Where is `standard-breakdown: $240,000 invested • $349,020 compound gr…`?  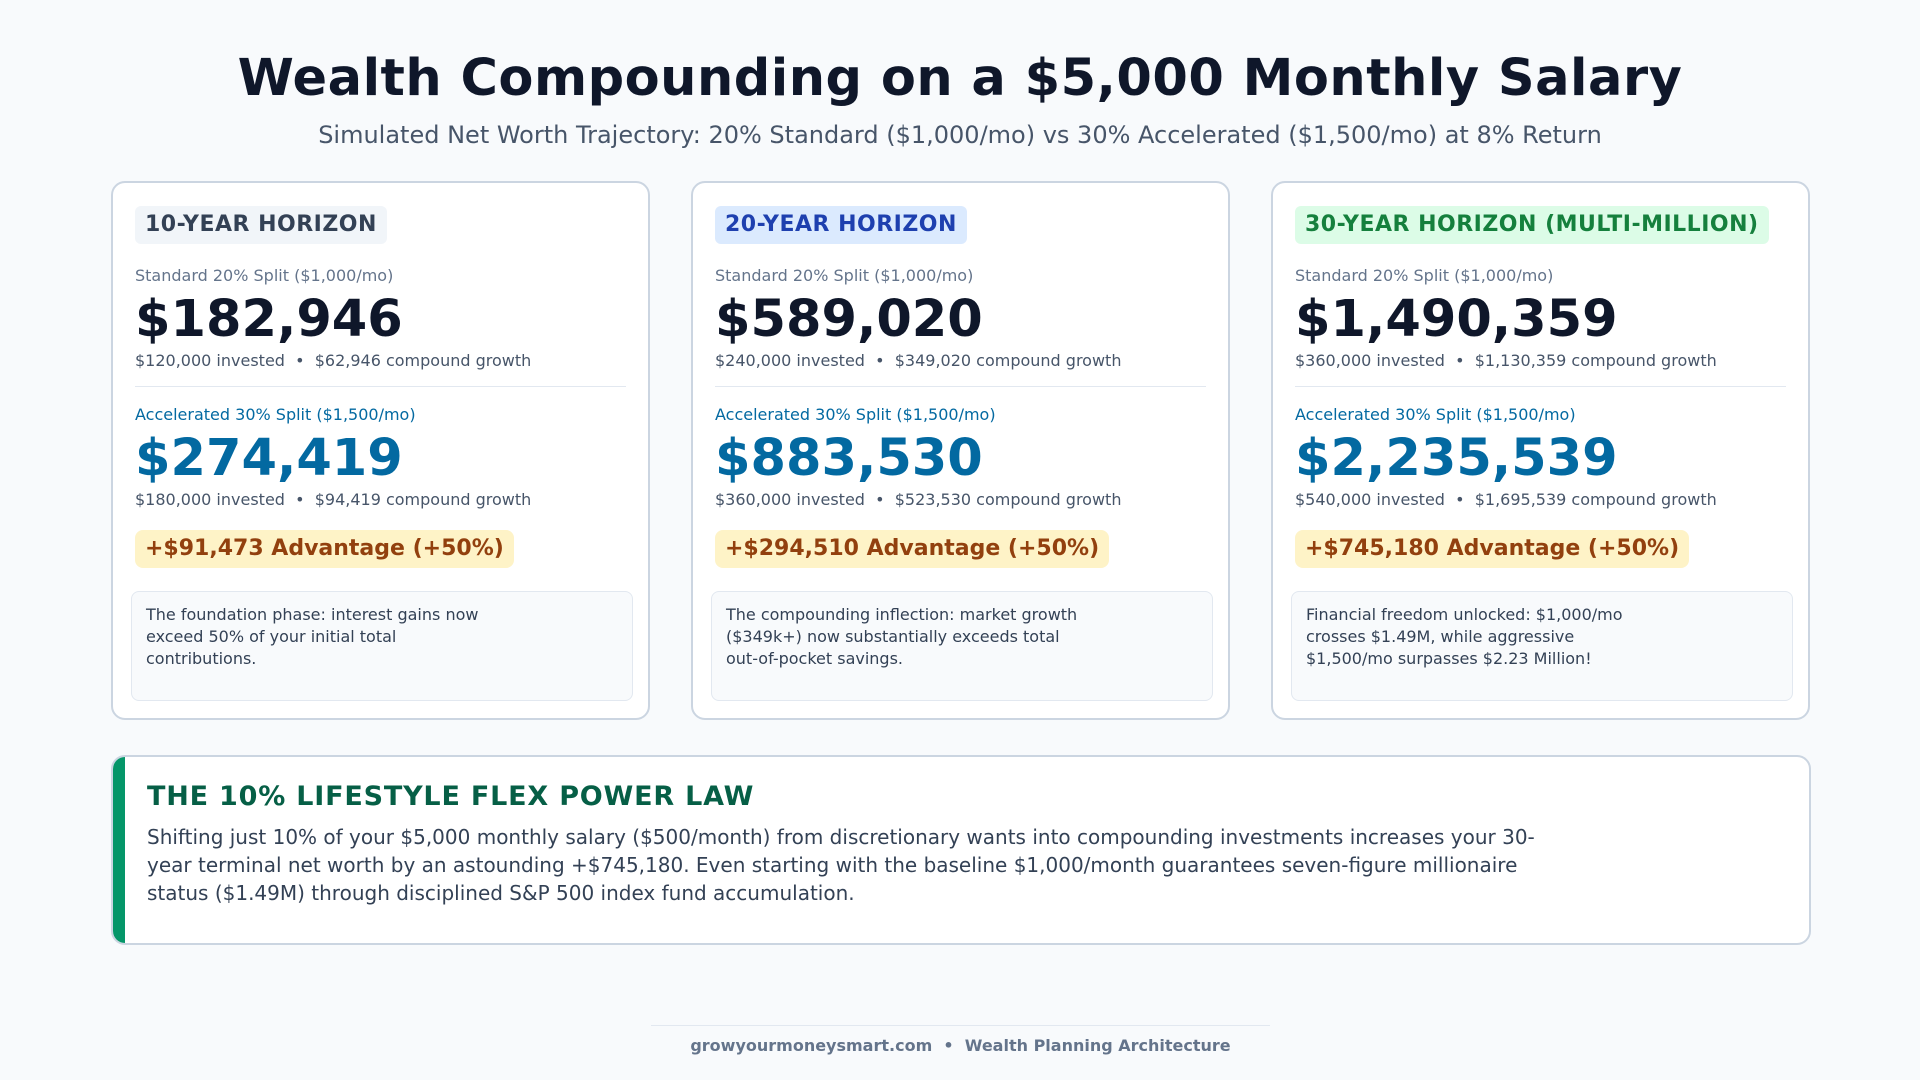
standard-breakdown: $240,000 invested • $349,020 compound gr… is located at coordinates (918, 360).